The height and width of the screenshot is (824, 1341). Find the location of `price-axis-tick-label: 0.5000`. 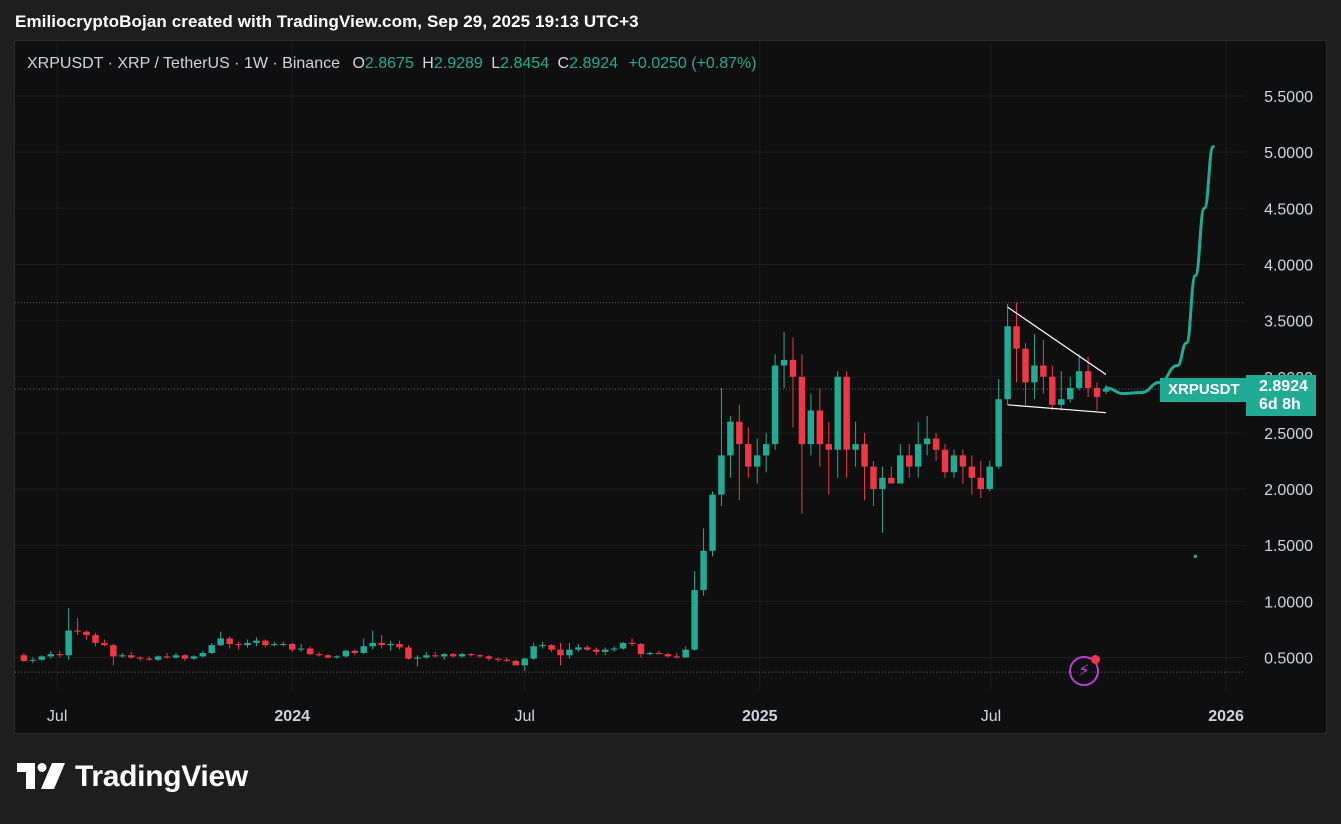

price-axis-tick-label: 0.5000 is located at coordinates (1288, 659).